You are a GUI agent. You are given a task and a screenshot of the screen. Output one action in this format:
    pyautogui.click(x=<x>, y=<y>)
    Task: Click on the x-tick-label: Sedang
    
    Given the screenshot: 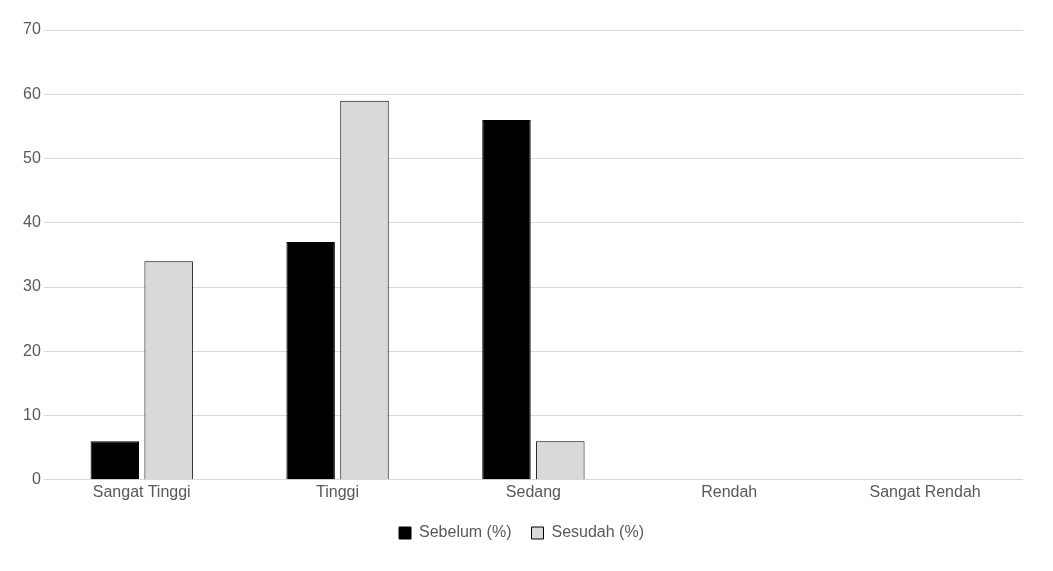 What is the action you would take?
    pyautogui.click(x=533, y=491)
    